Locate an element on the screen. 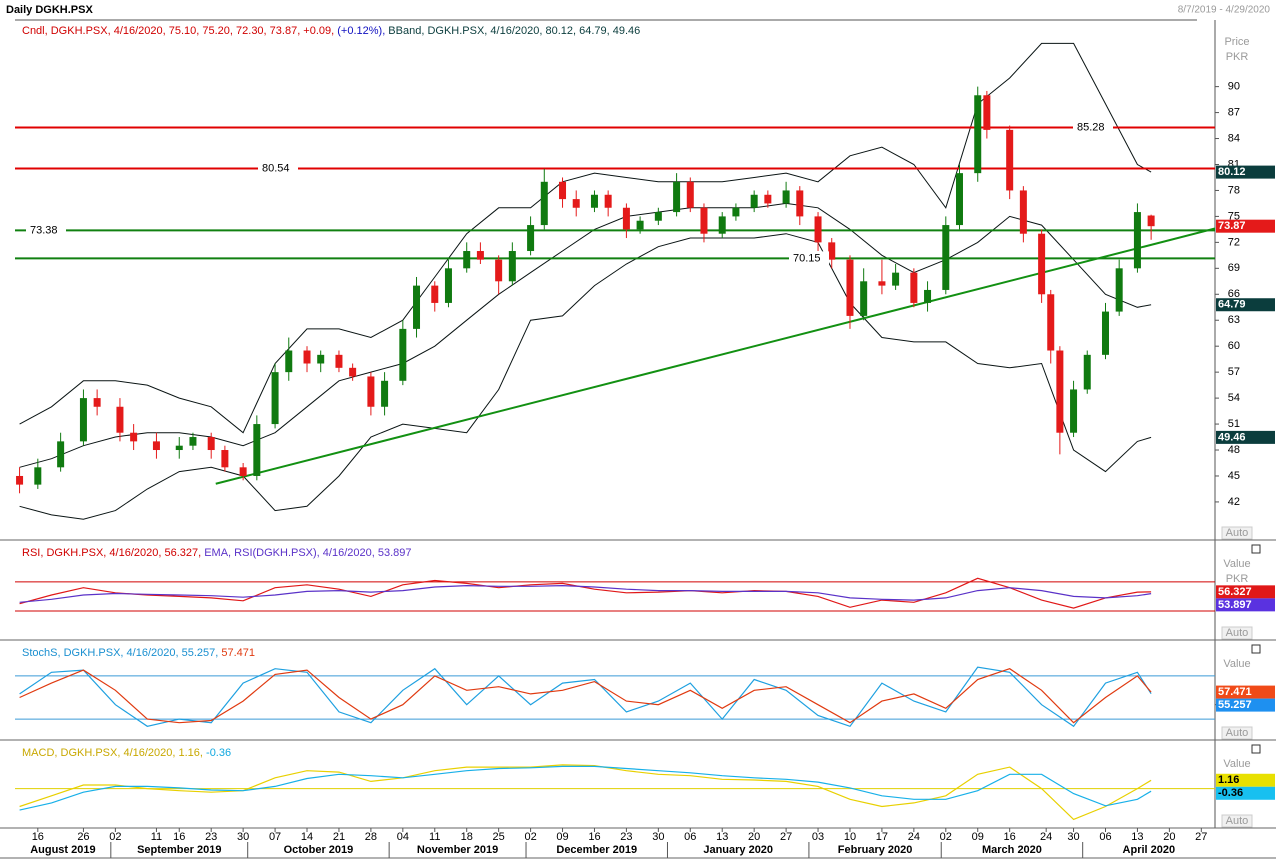 The image size is (1276, 863). x-tick-label: 14 is located at coordinates (307, 837).